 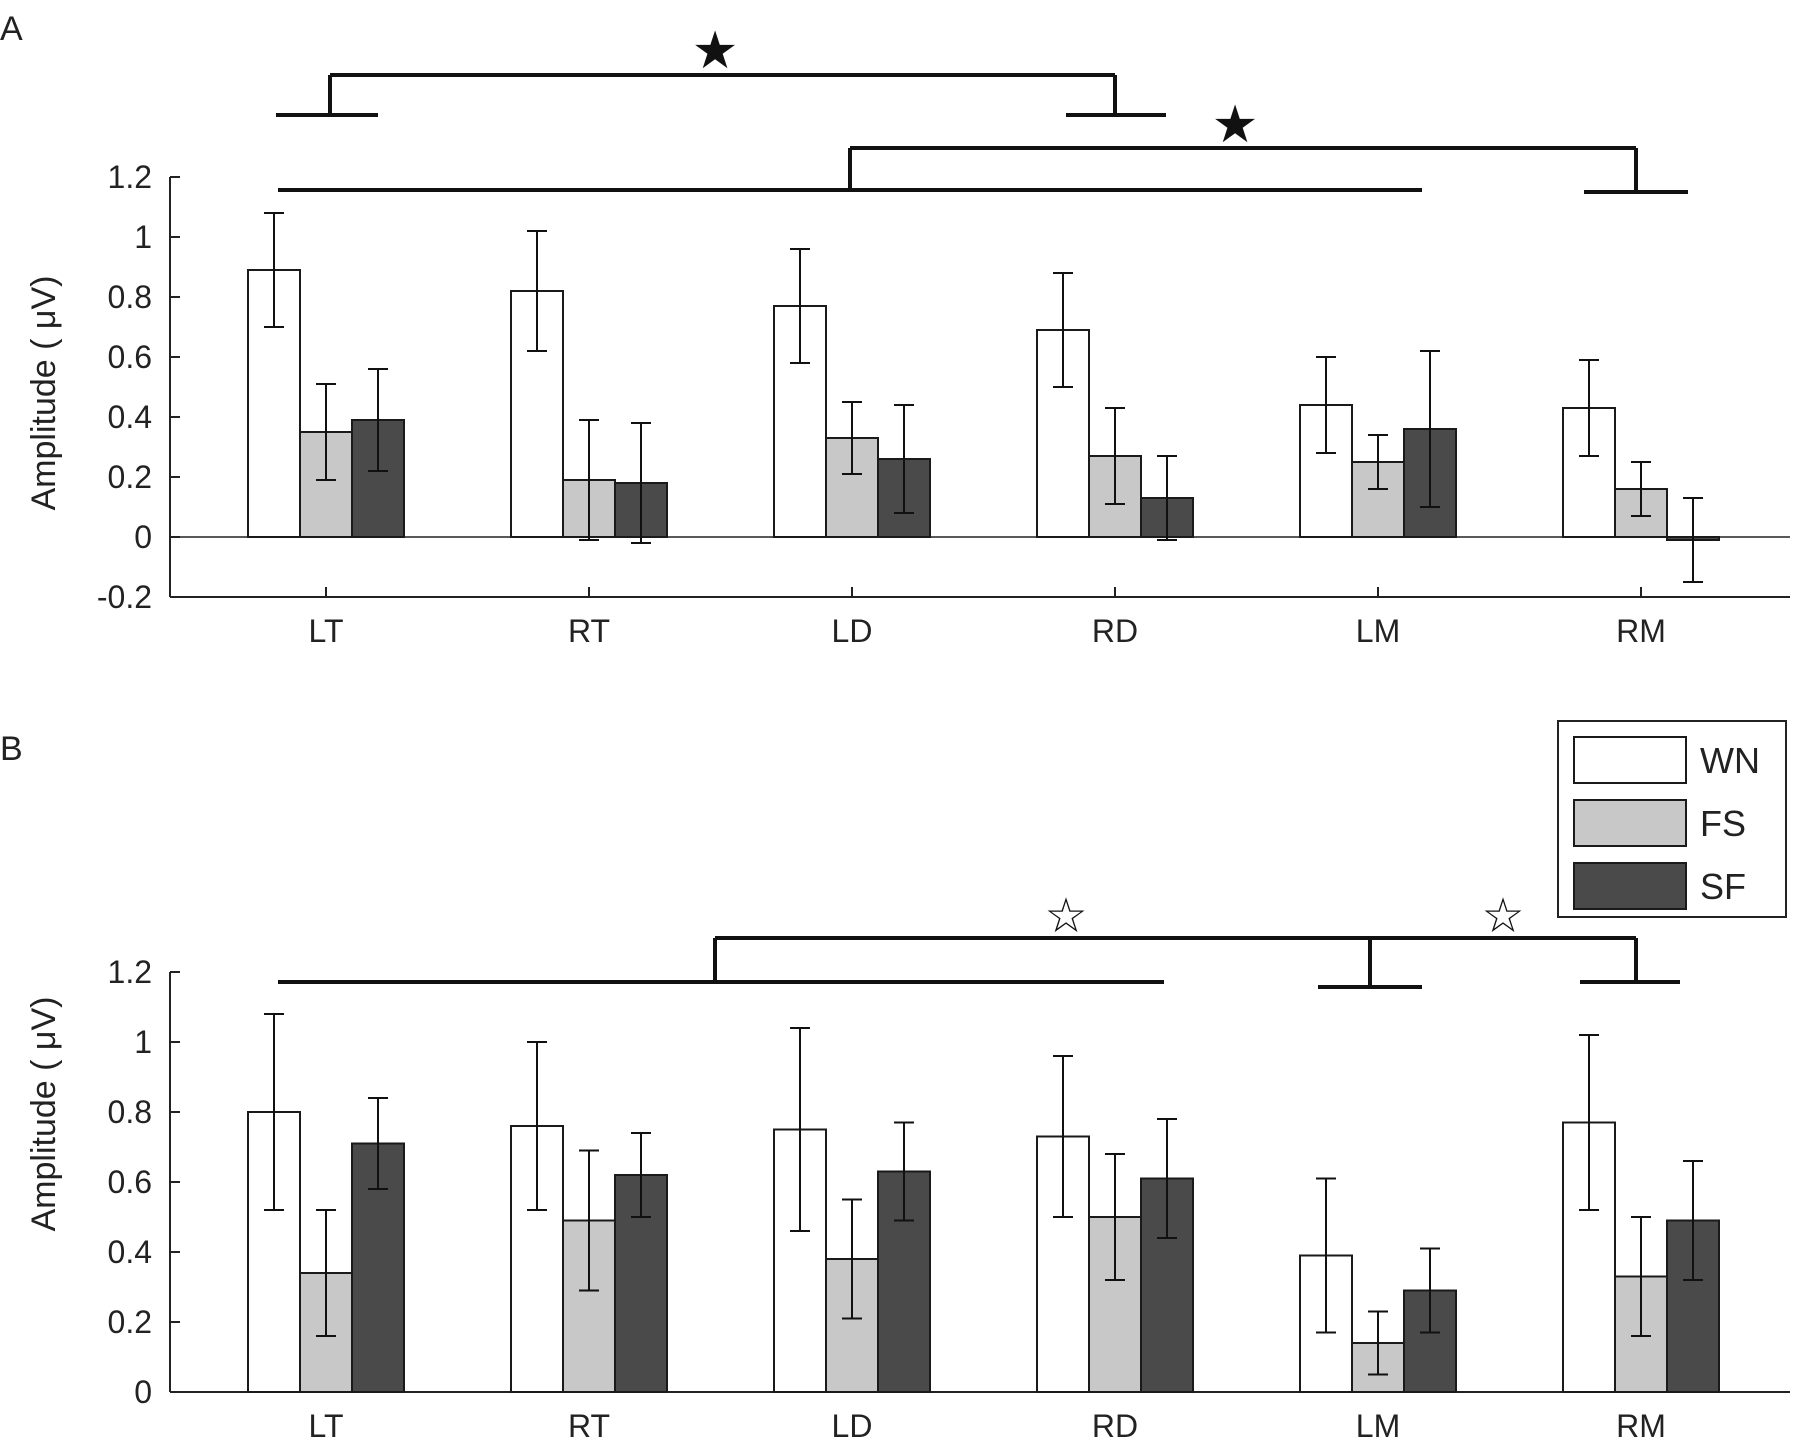 I want to click on y-axis-label-a: Amplitude ( μV), so click(x=44, y=393).